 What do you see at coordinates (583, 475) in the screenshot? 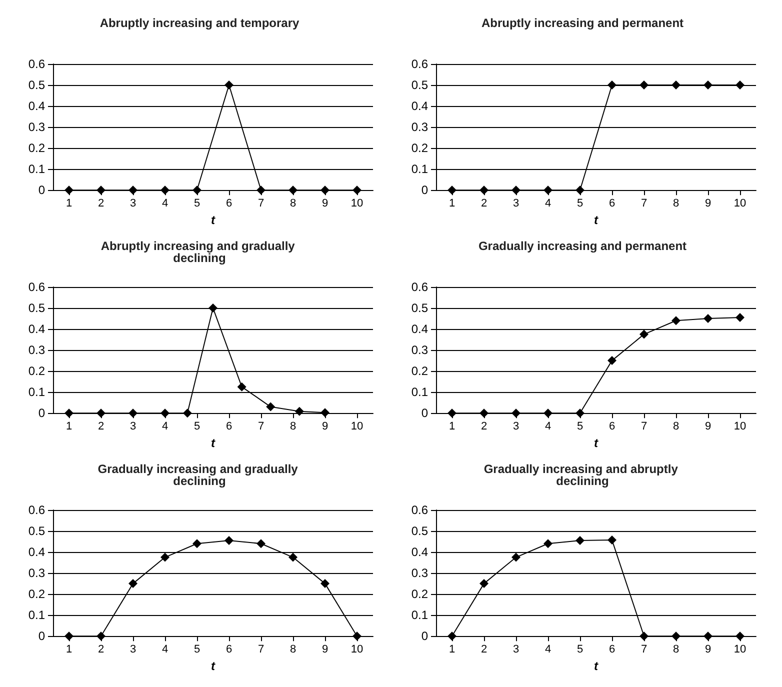
I see `chart-title: Gradually increasing and abruptly declining` at bounding box center [583, 475].